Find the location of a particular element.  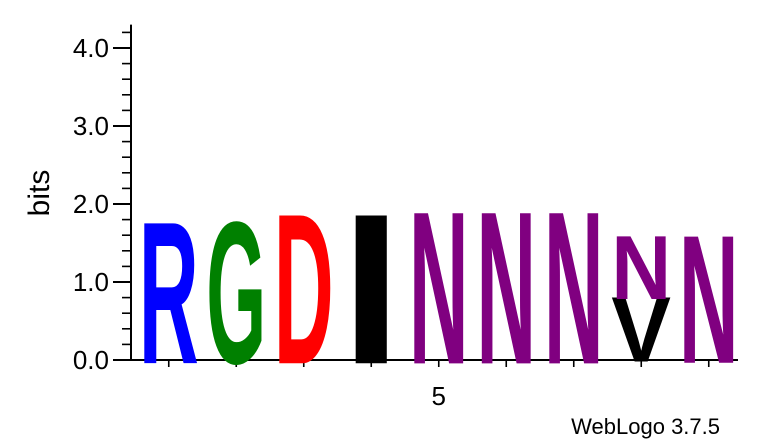

logo-letter-v: V is located at coordinates (641, 330).